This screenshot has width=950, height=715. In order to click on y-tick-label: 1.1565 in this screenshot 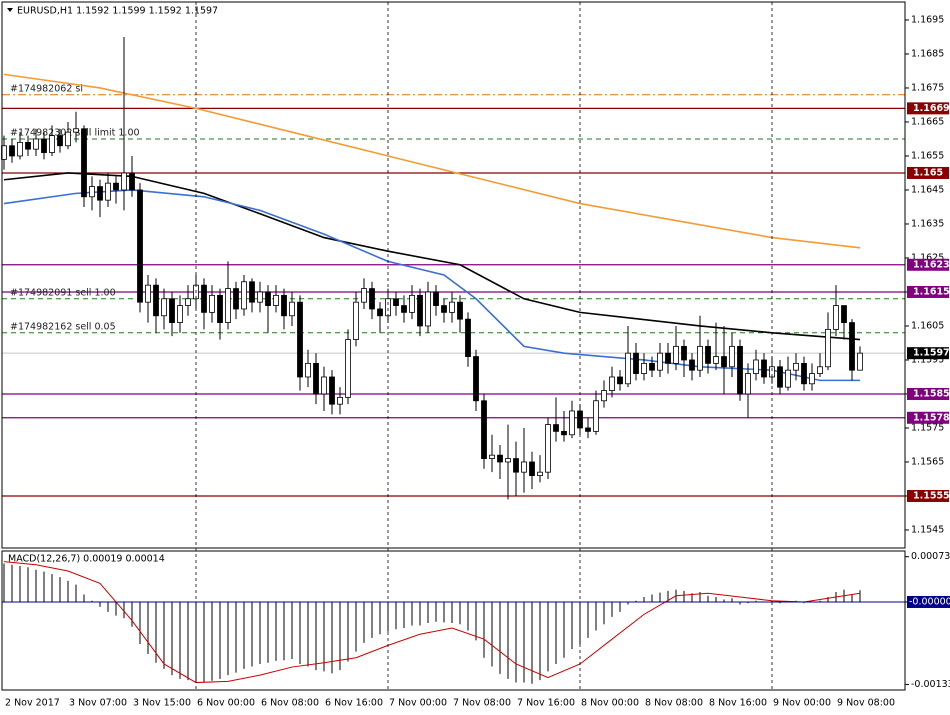, I will do `click(927, 461)`.